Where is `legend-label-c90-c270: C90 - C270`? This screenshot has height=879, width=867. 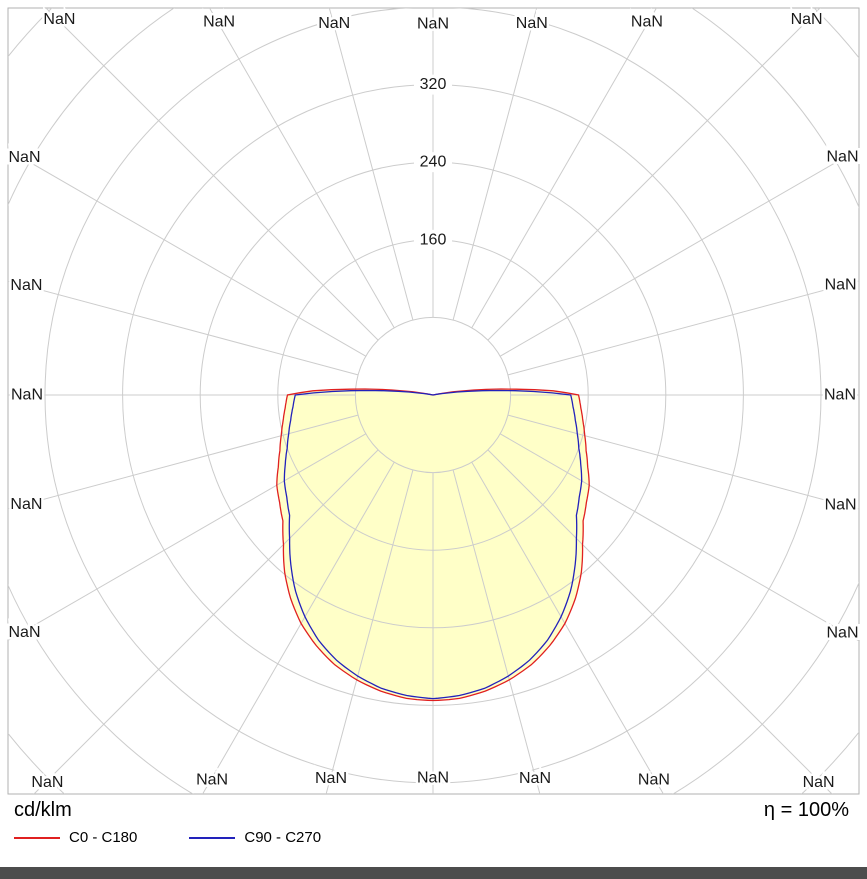
legend-label-c90-c270: C90 - C270 is located at coordinates (283, 837).